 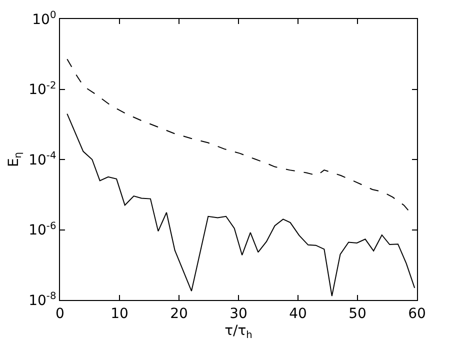 I want to click on x-tick-label: 50, so click(x=357, y=314).